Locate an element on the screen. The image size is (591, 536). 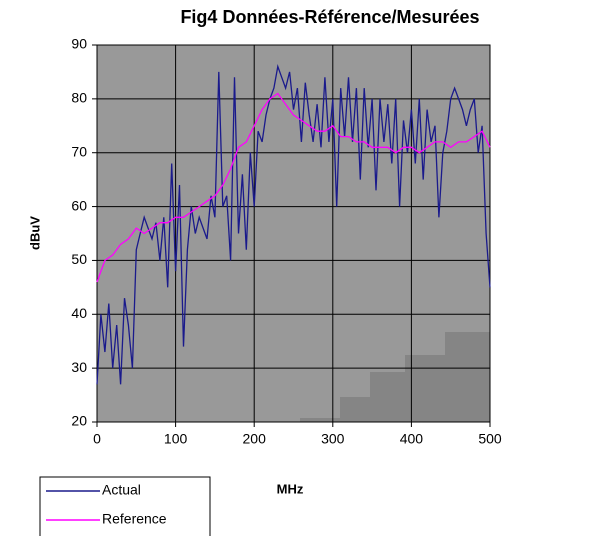
chart-title: Fig4 Données-Référence/Mesurées is located at coordinates (329, 17).